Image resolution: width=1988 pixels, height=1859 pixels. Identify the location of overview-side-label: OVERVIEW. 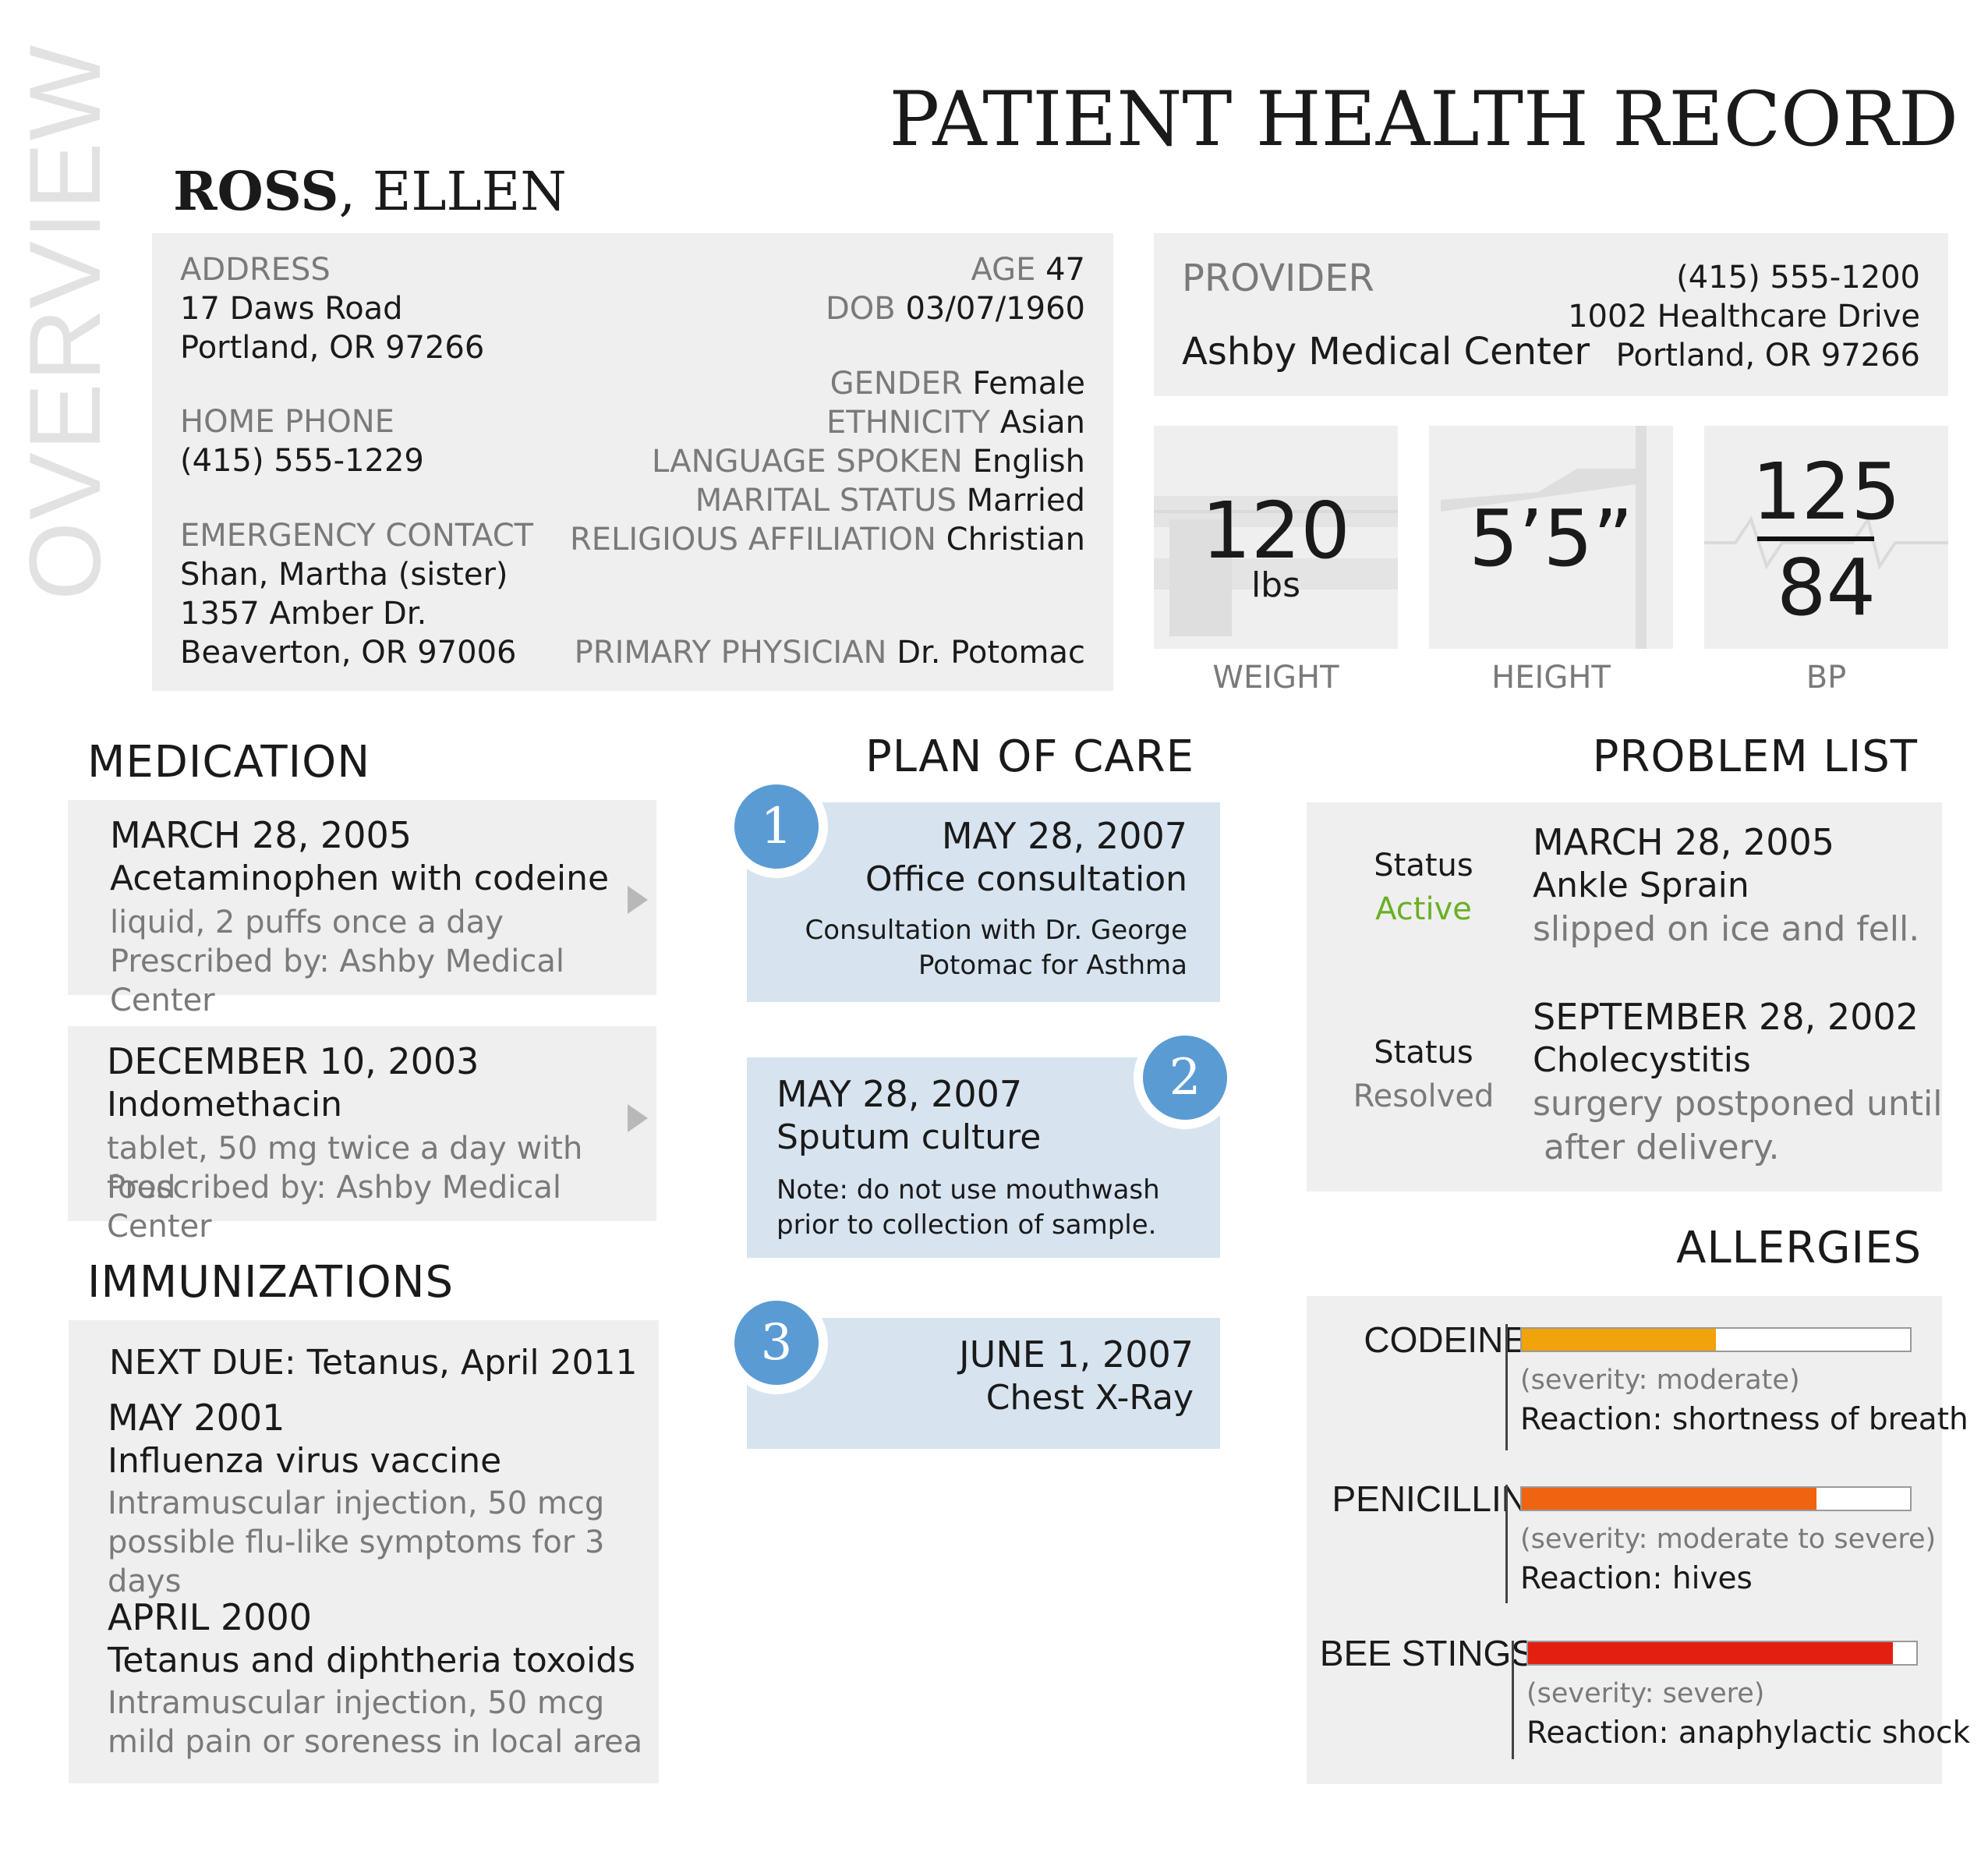
(65, 321).